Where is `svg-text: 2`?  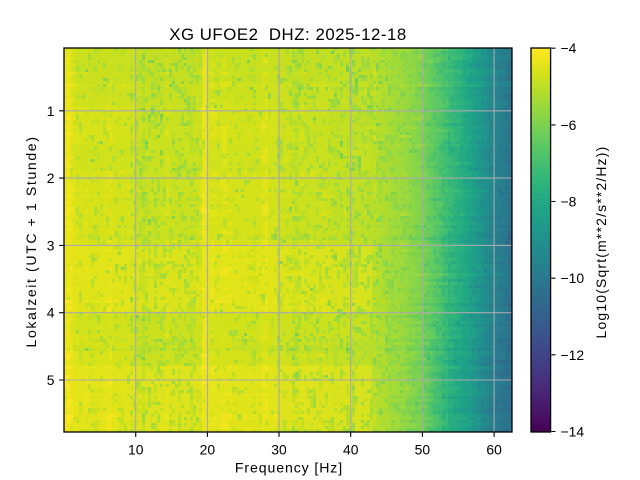 svg-text: 2 is located at coordinates (51, 178).